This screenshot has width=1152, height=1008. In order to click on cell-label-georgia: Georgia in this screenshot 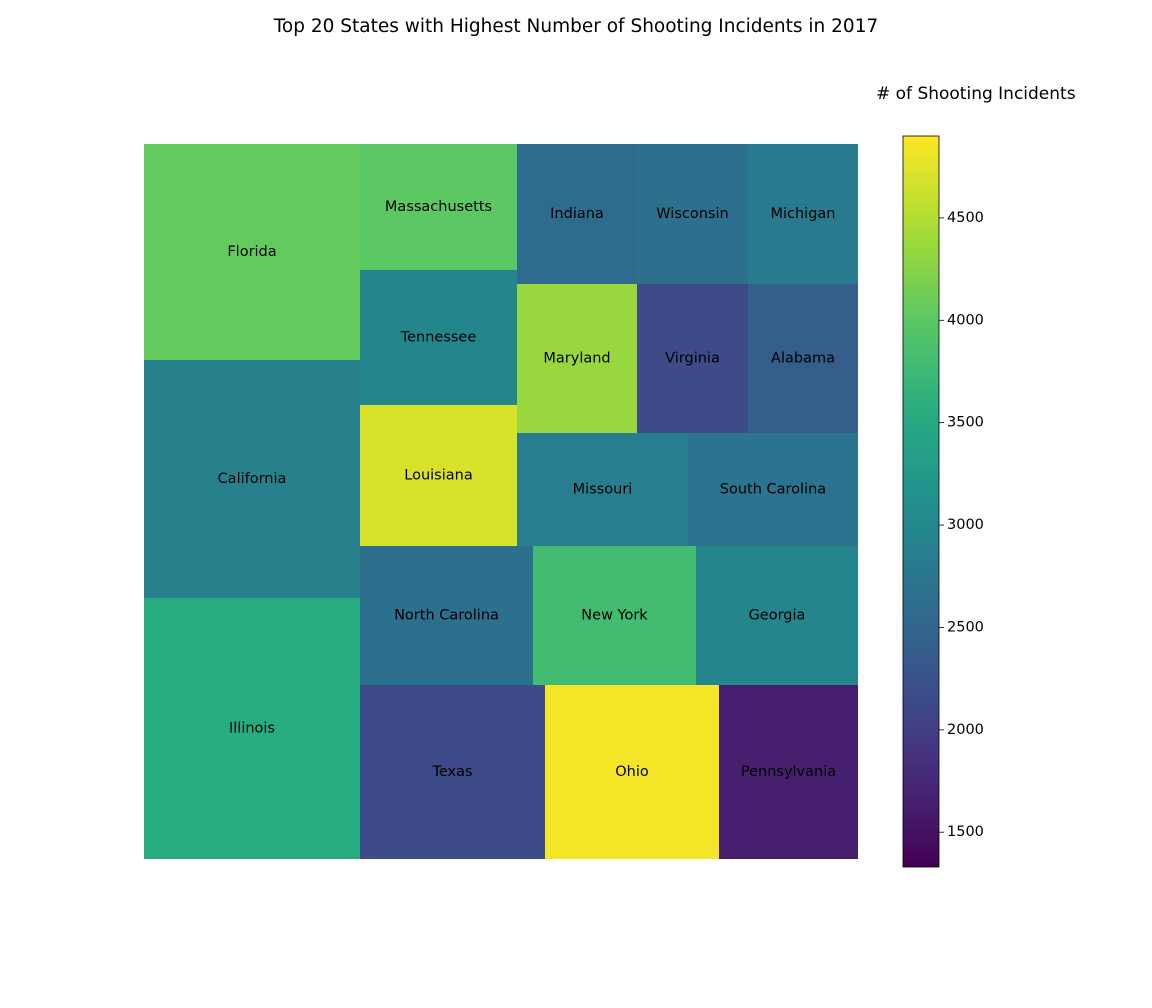, I will do `click(777, 616)`.